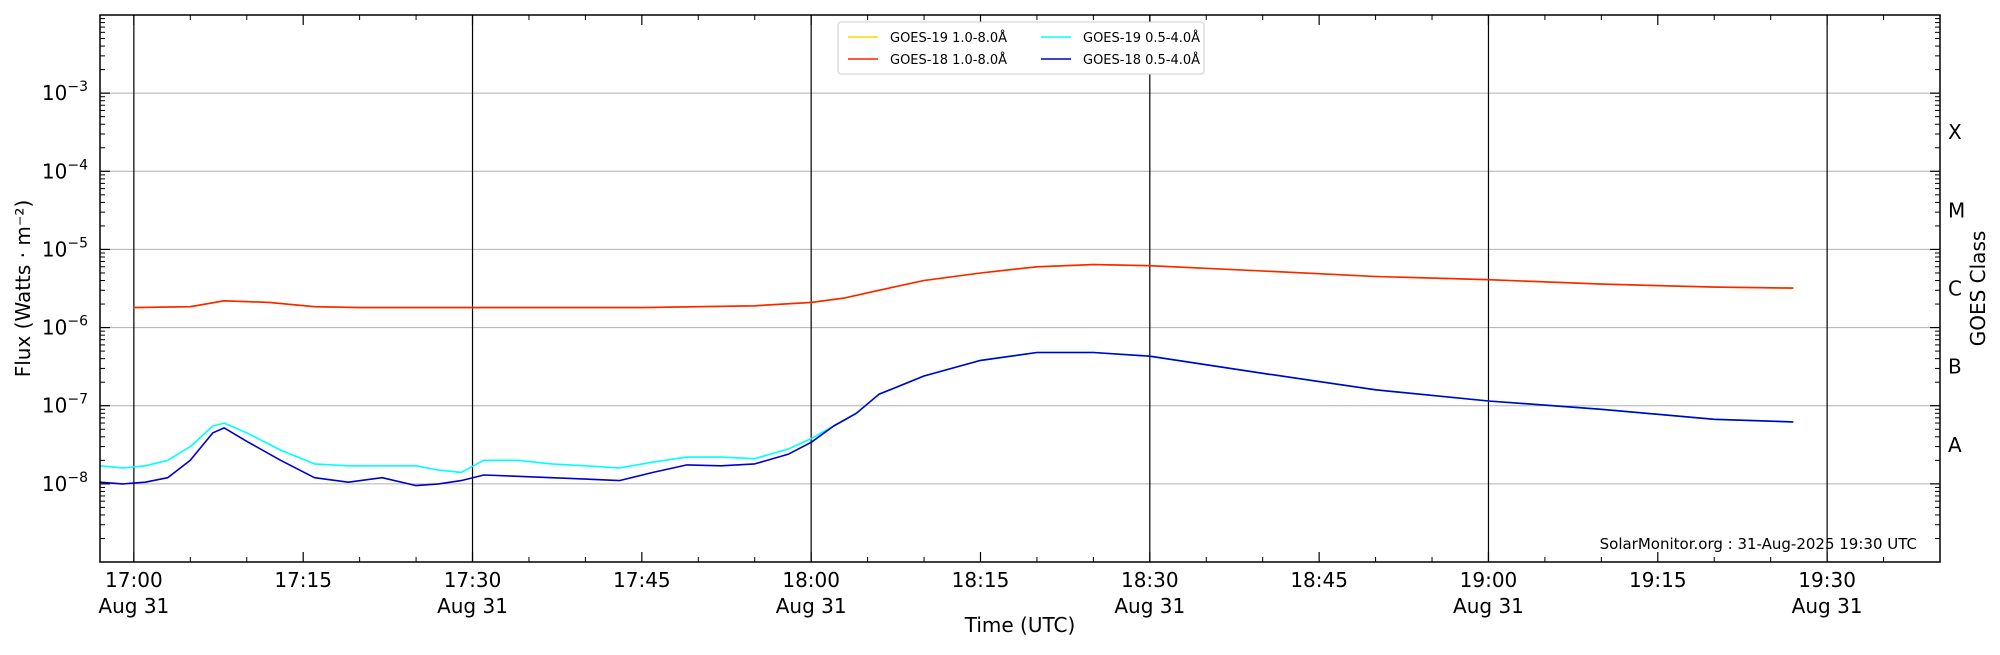 The height and width of the screenshot is (655, 2000). Describe the element at coordinates (1955, 289) in the screenshot. I see `goes-class-label: C` at that location.